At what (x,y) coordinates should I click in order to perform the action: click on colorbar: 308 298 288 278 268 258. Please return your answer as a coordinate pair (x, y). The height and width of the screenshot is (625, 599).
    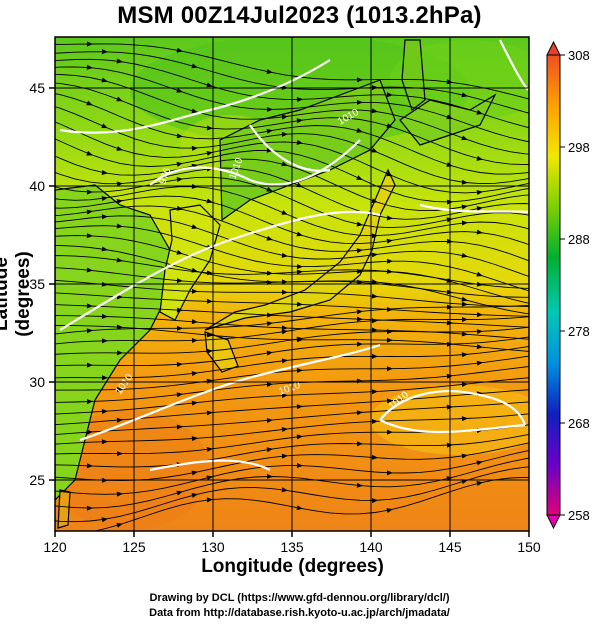
    Looking at the image, I should click on (568, 285).